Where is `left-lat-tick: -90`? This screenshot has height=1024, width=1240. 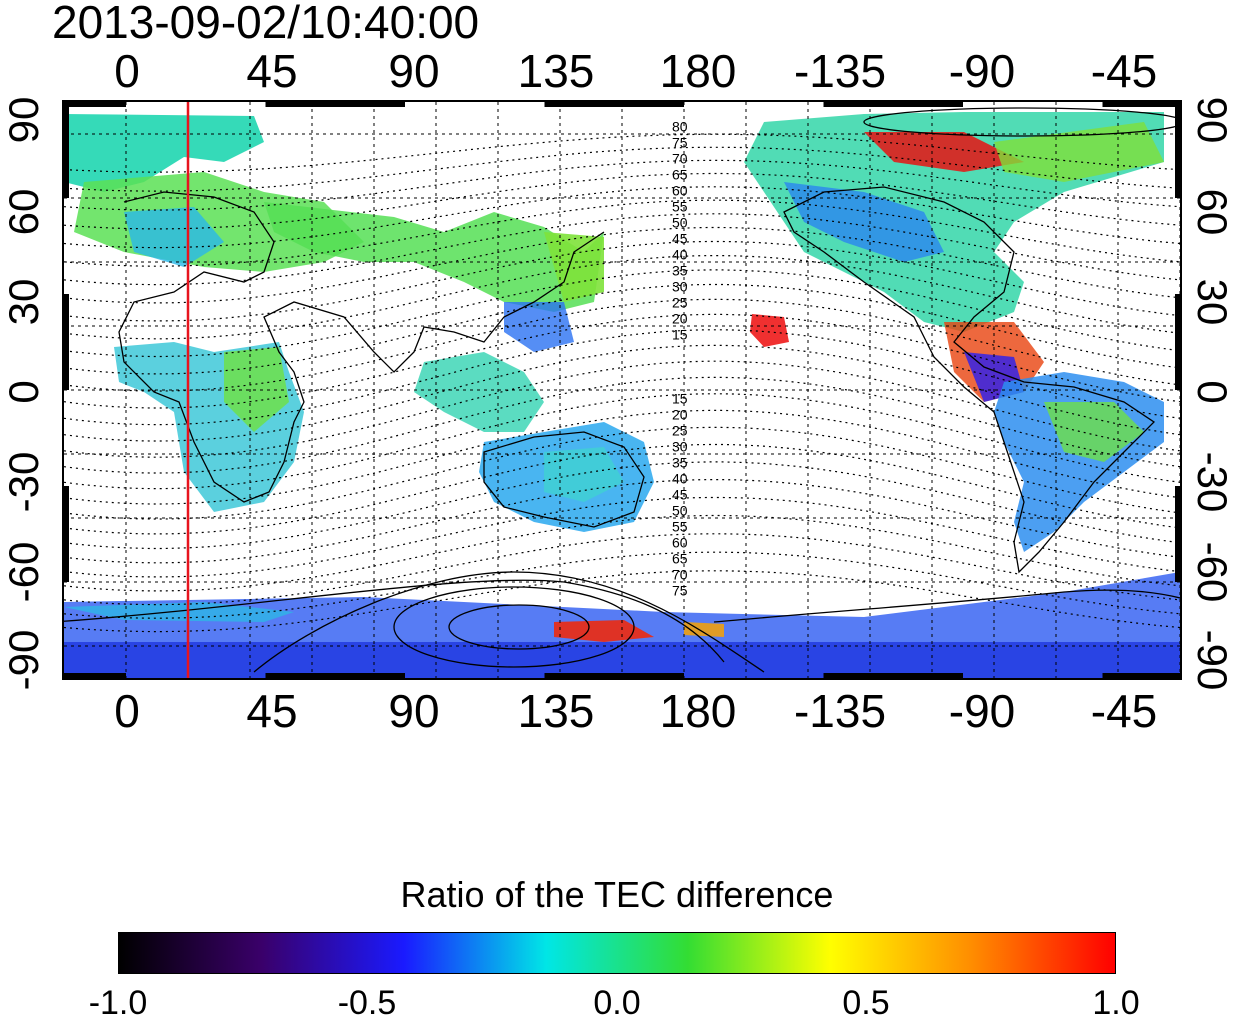
left-lat-tick: -90 is located at coordinates (23, 660).